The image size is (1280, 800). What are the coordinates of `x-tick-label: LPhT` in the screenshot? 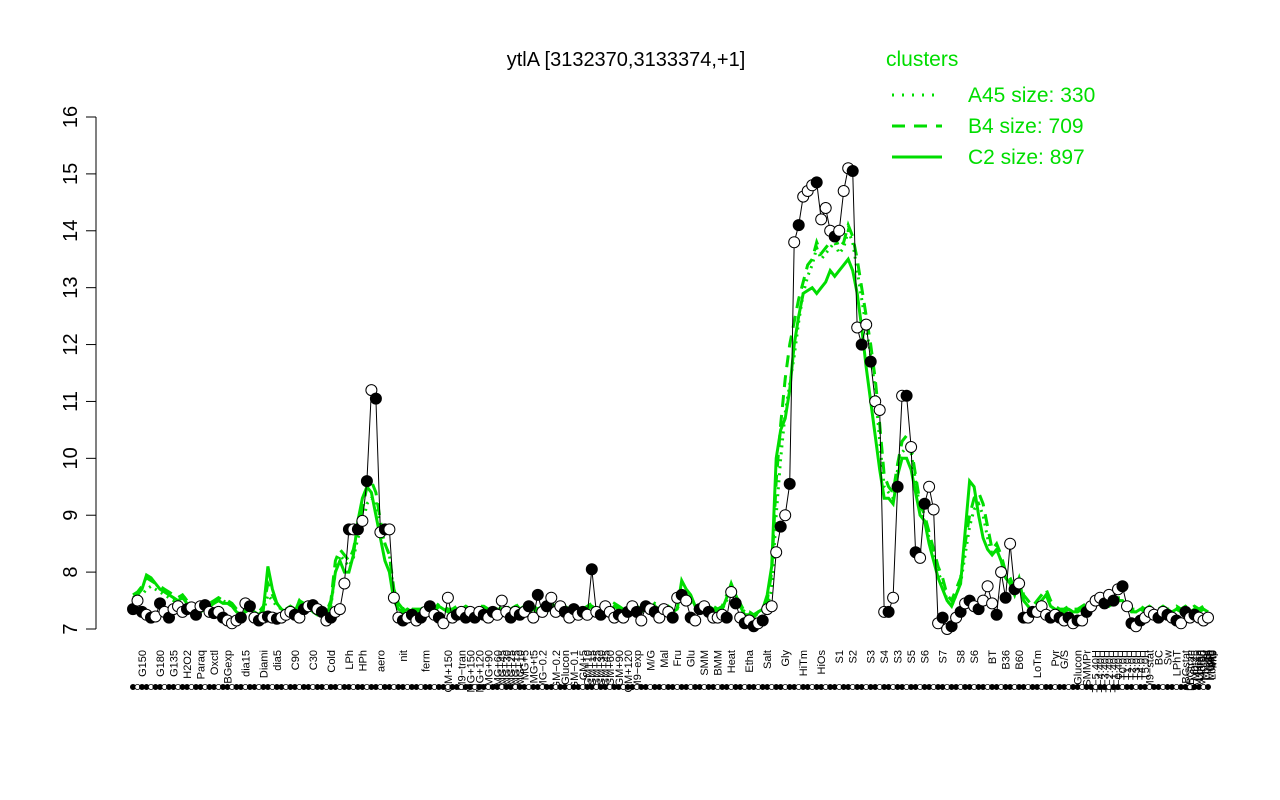 It's located at (1178, 663).